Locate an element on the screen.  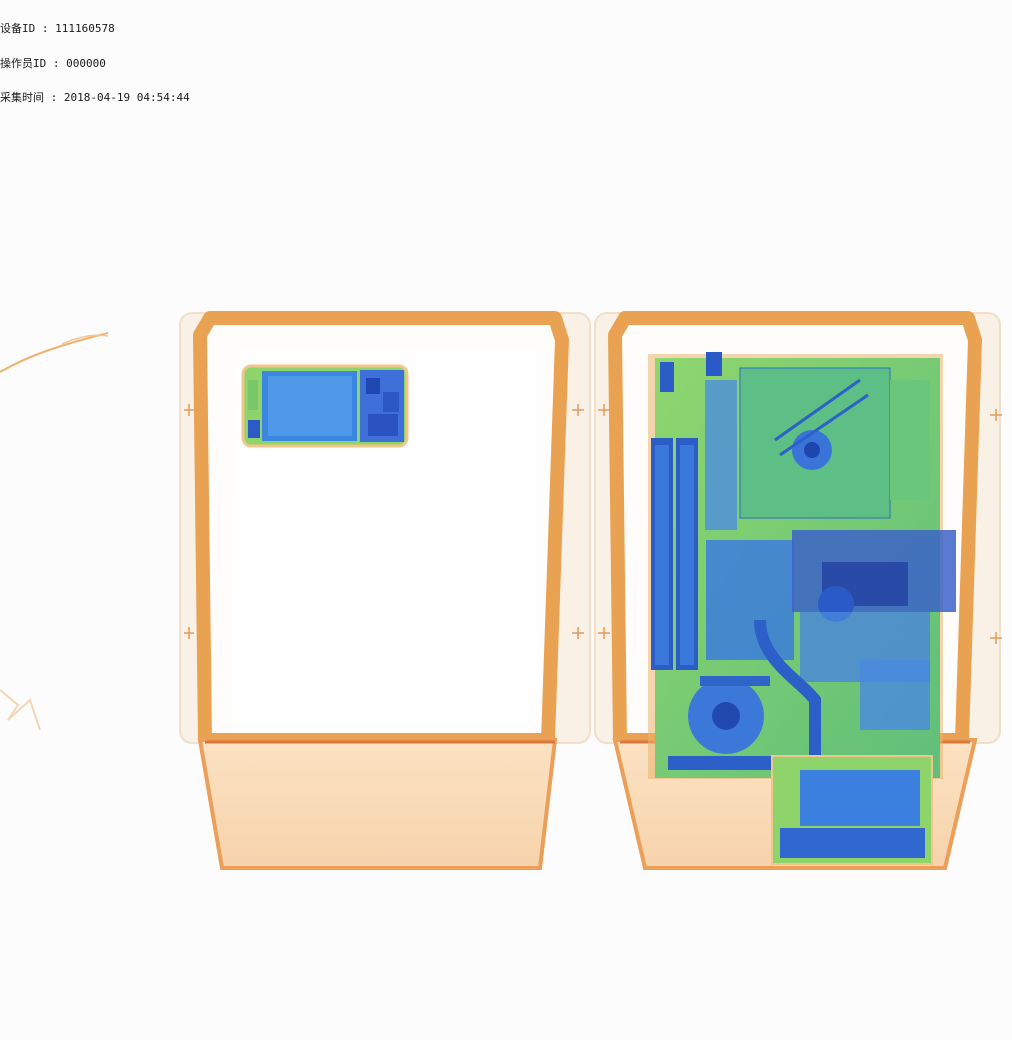
capture-time-label: 采集时间 : 2018-04-19 04:54:44 is located at coordinates (95, 97).